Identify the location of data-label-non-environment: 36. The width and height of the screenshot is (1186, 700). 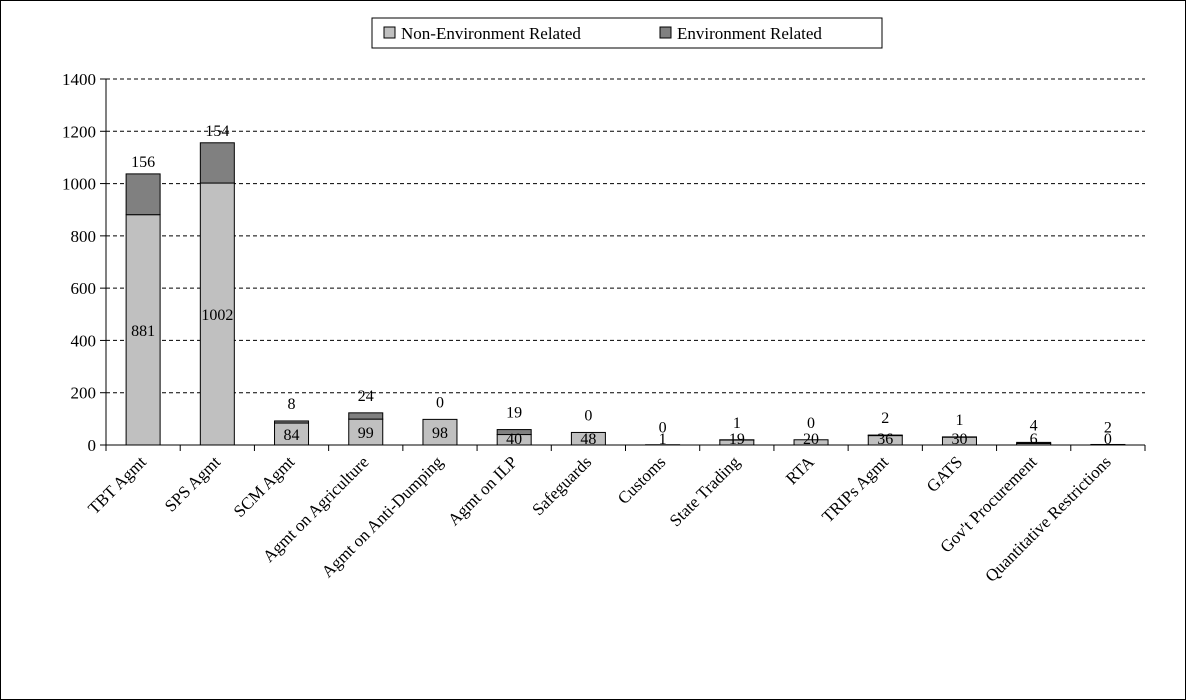
(885, 439).